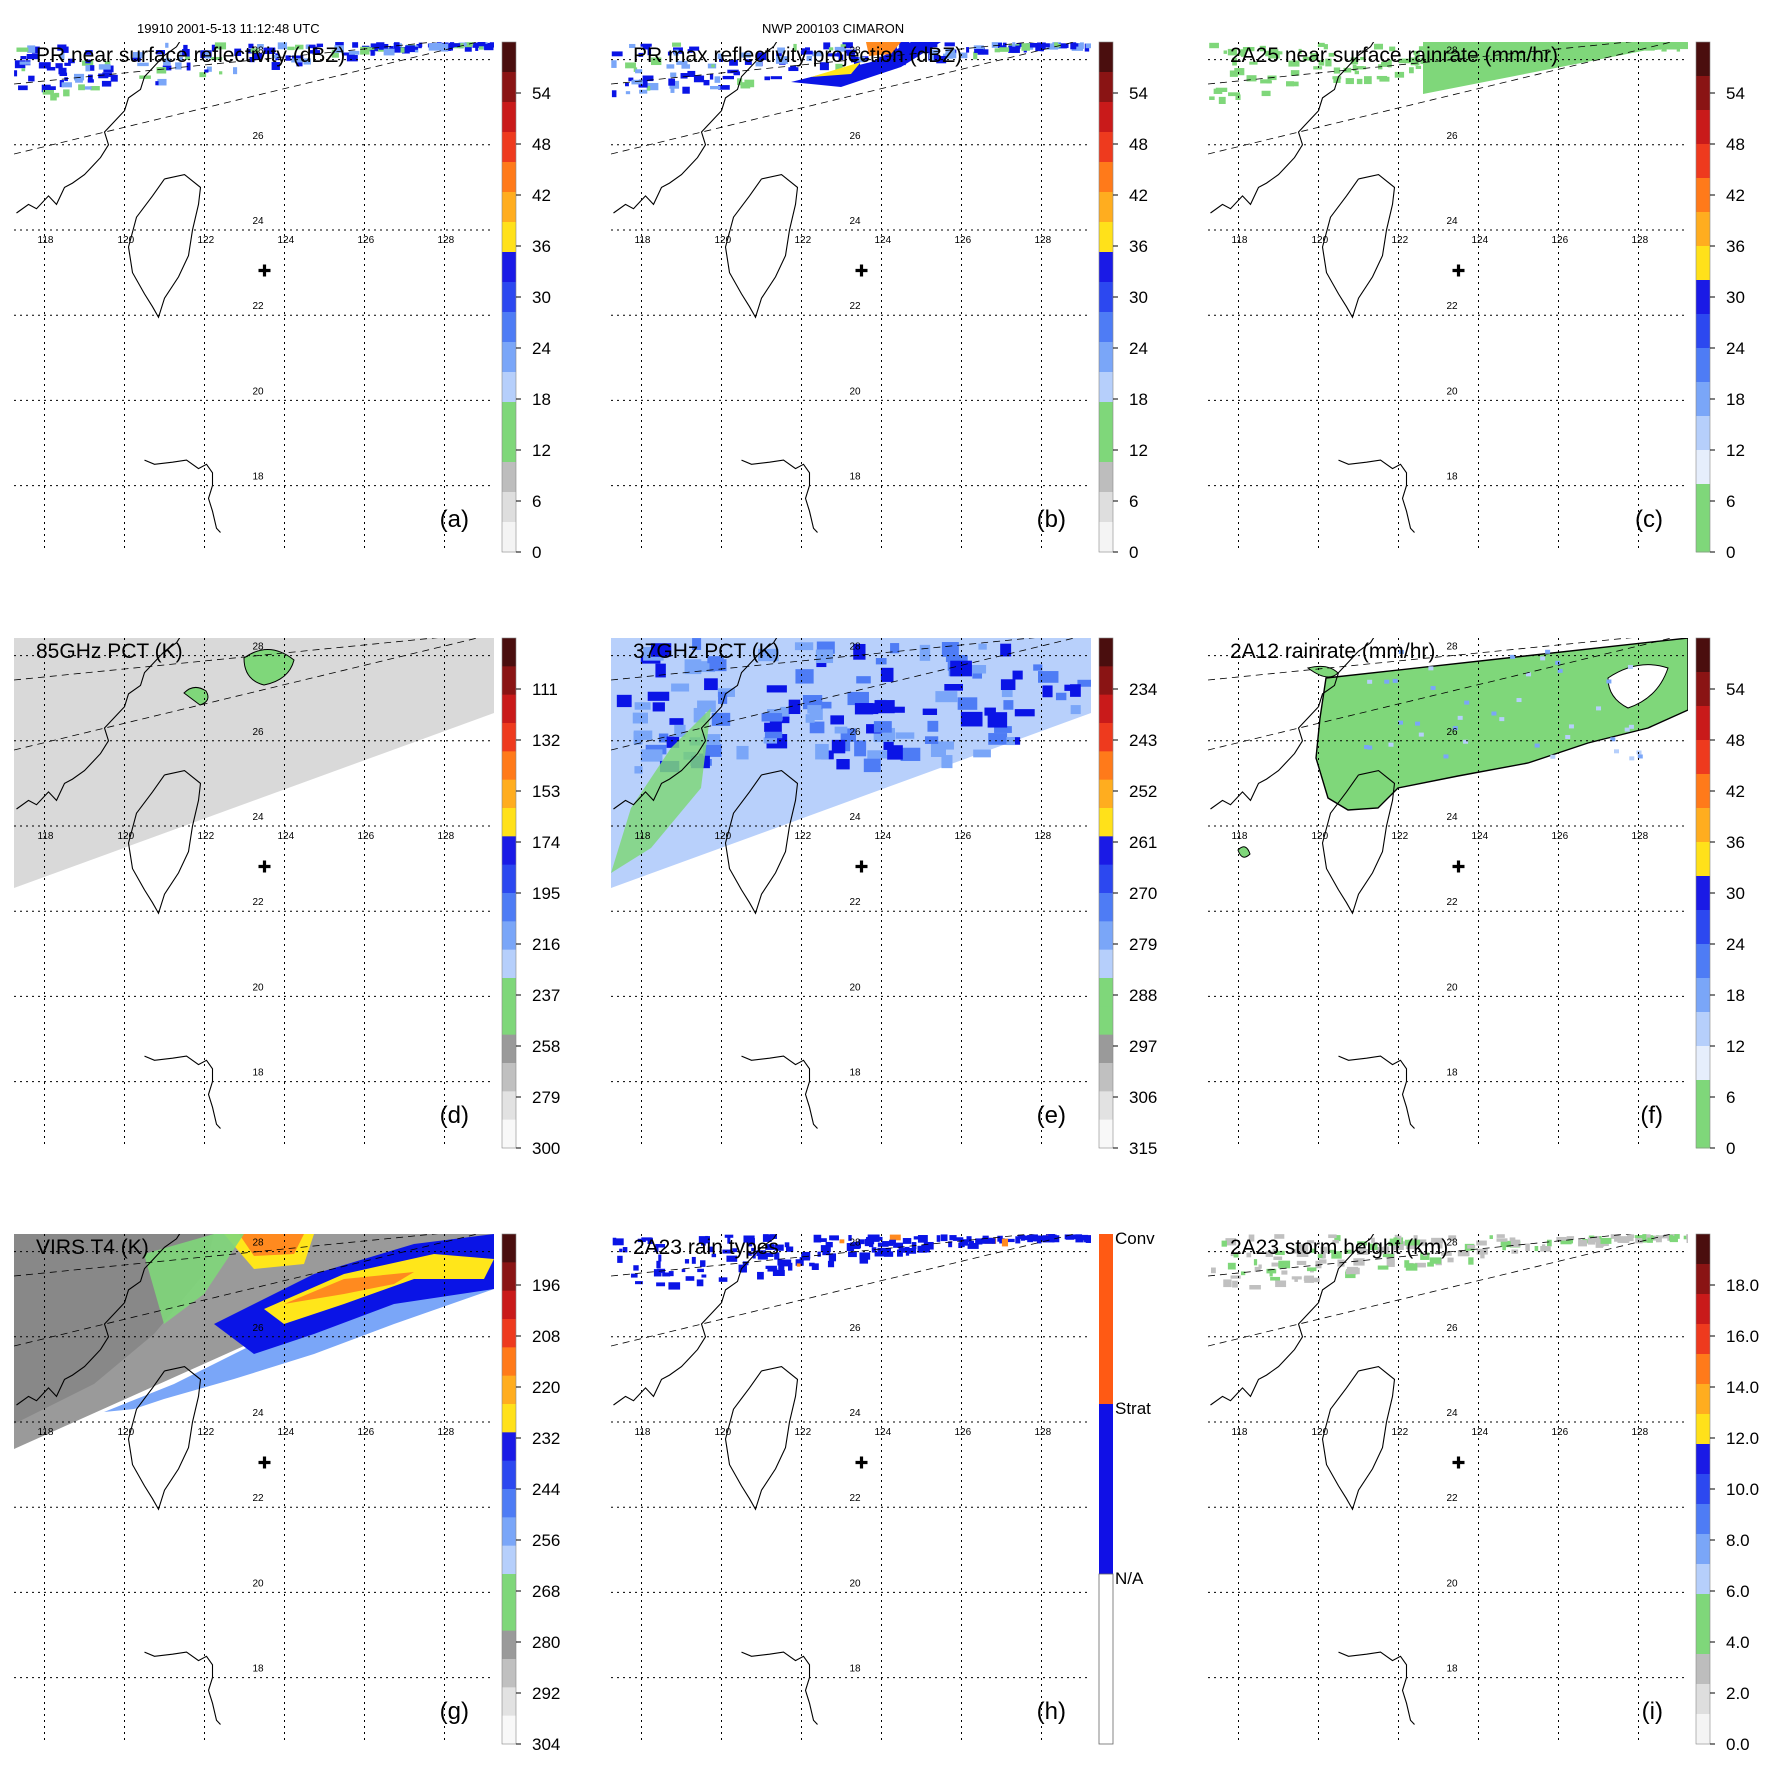  Describe the element at coordinates (546, 1285) in the screenshot. I see `colorbar-label: 196` at that location.